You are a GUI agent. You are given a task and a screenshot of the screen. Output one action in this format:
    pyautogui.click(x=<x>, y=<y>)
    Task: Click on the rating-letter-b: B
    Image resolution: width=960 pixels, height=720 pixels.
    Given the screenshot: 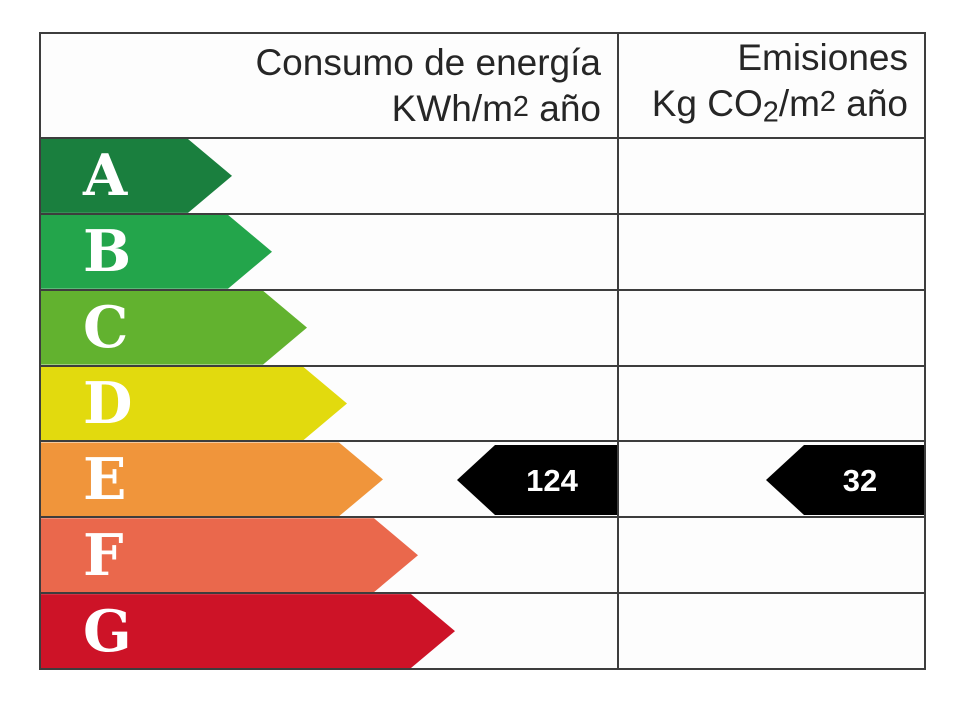 What is the action you would take?
    pyautogui.click(x=107, y=252)
    